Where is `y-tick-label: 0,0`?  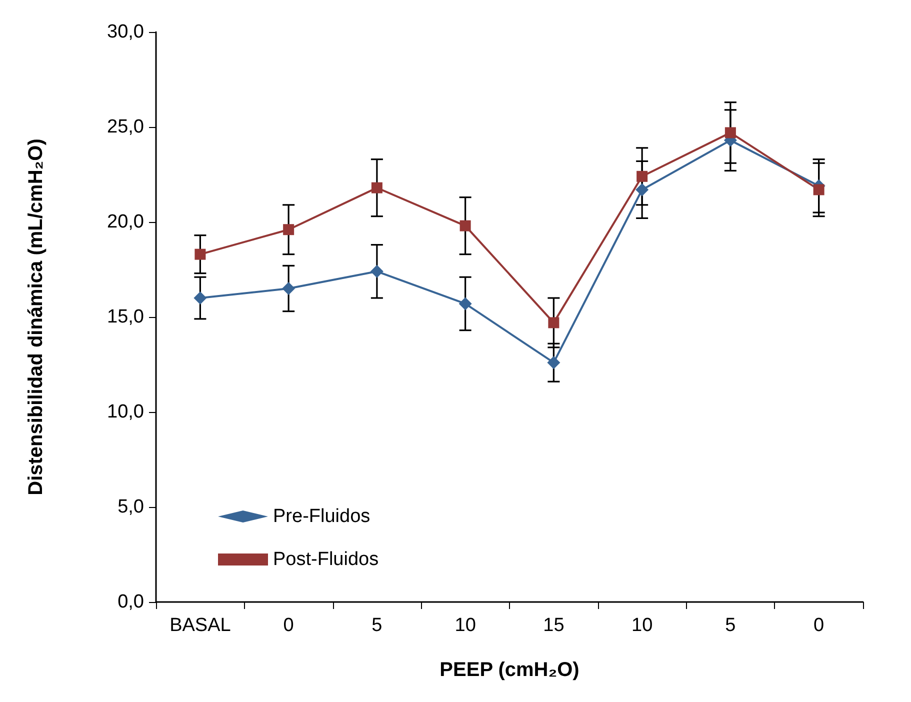
y-tick-label: 0,0 is located at coordinates (131, 602).